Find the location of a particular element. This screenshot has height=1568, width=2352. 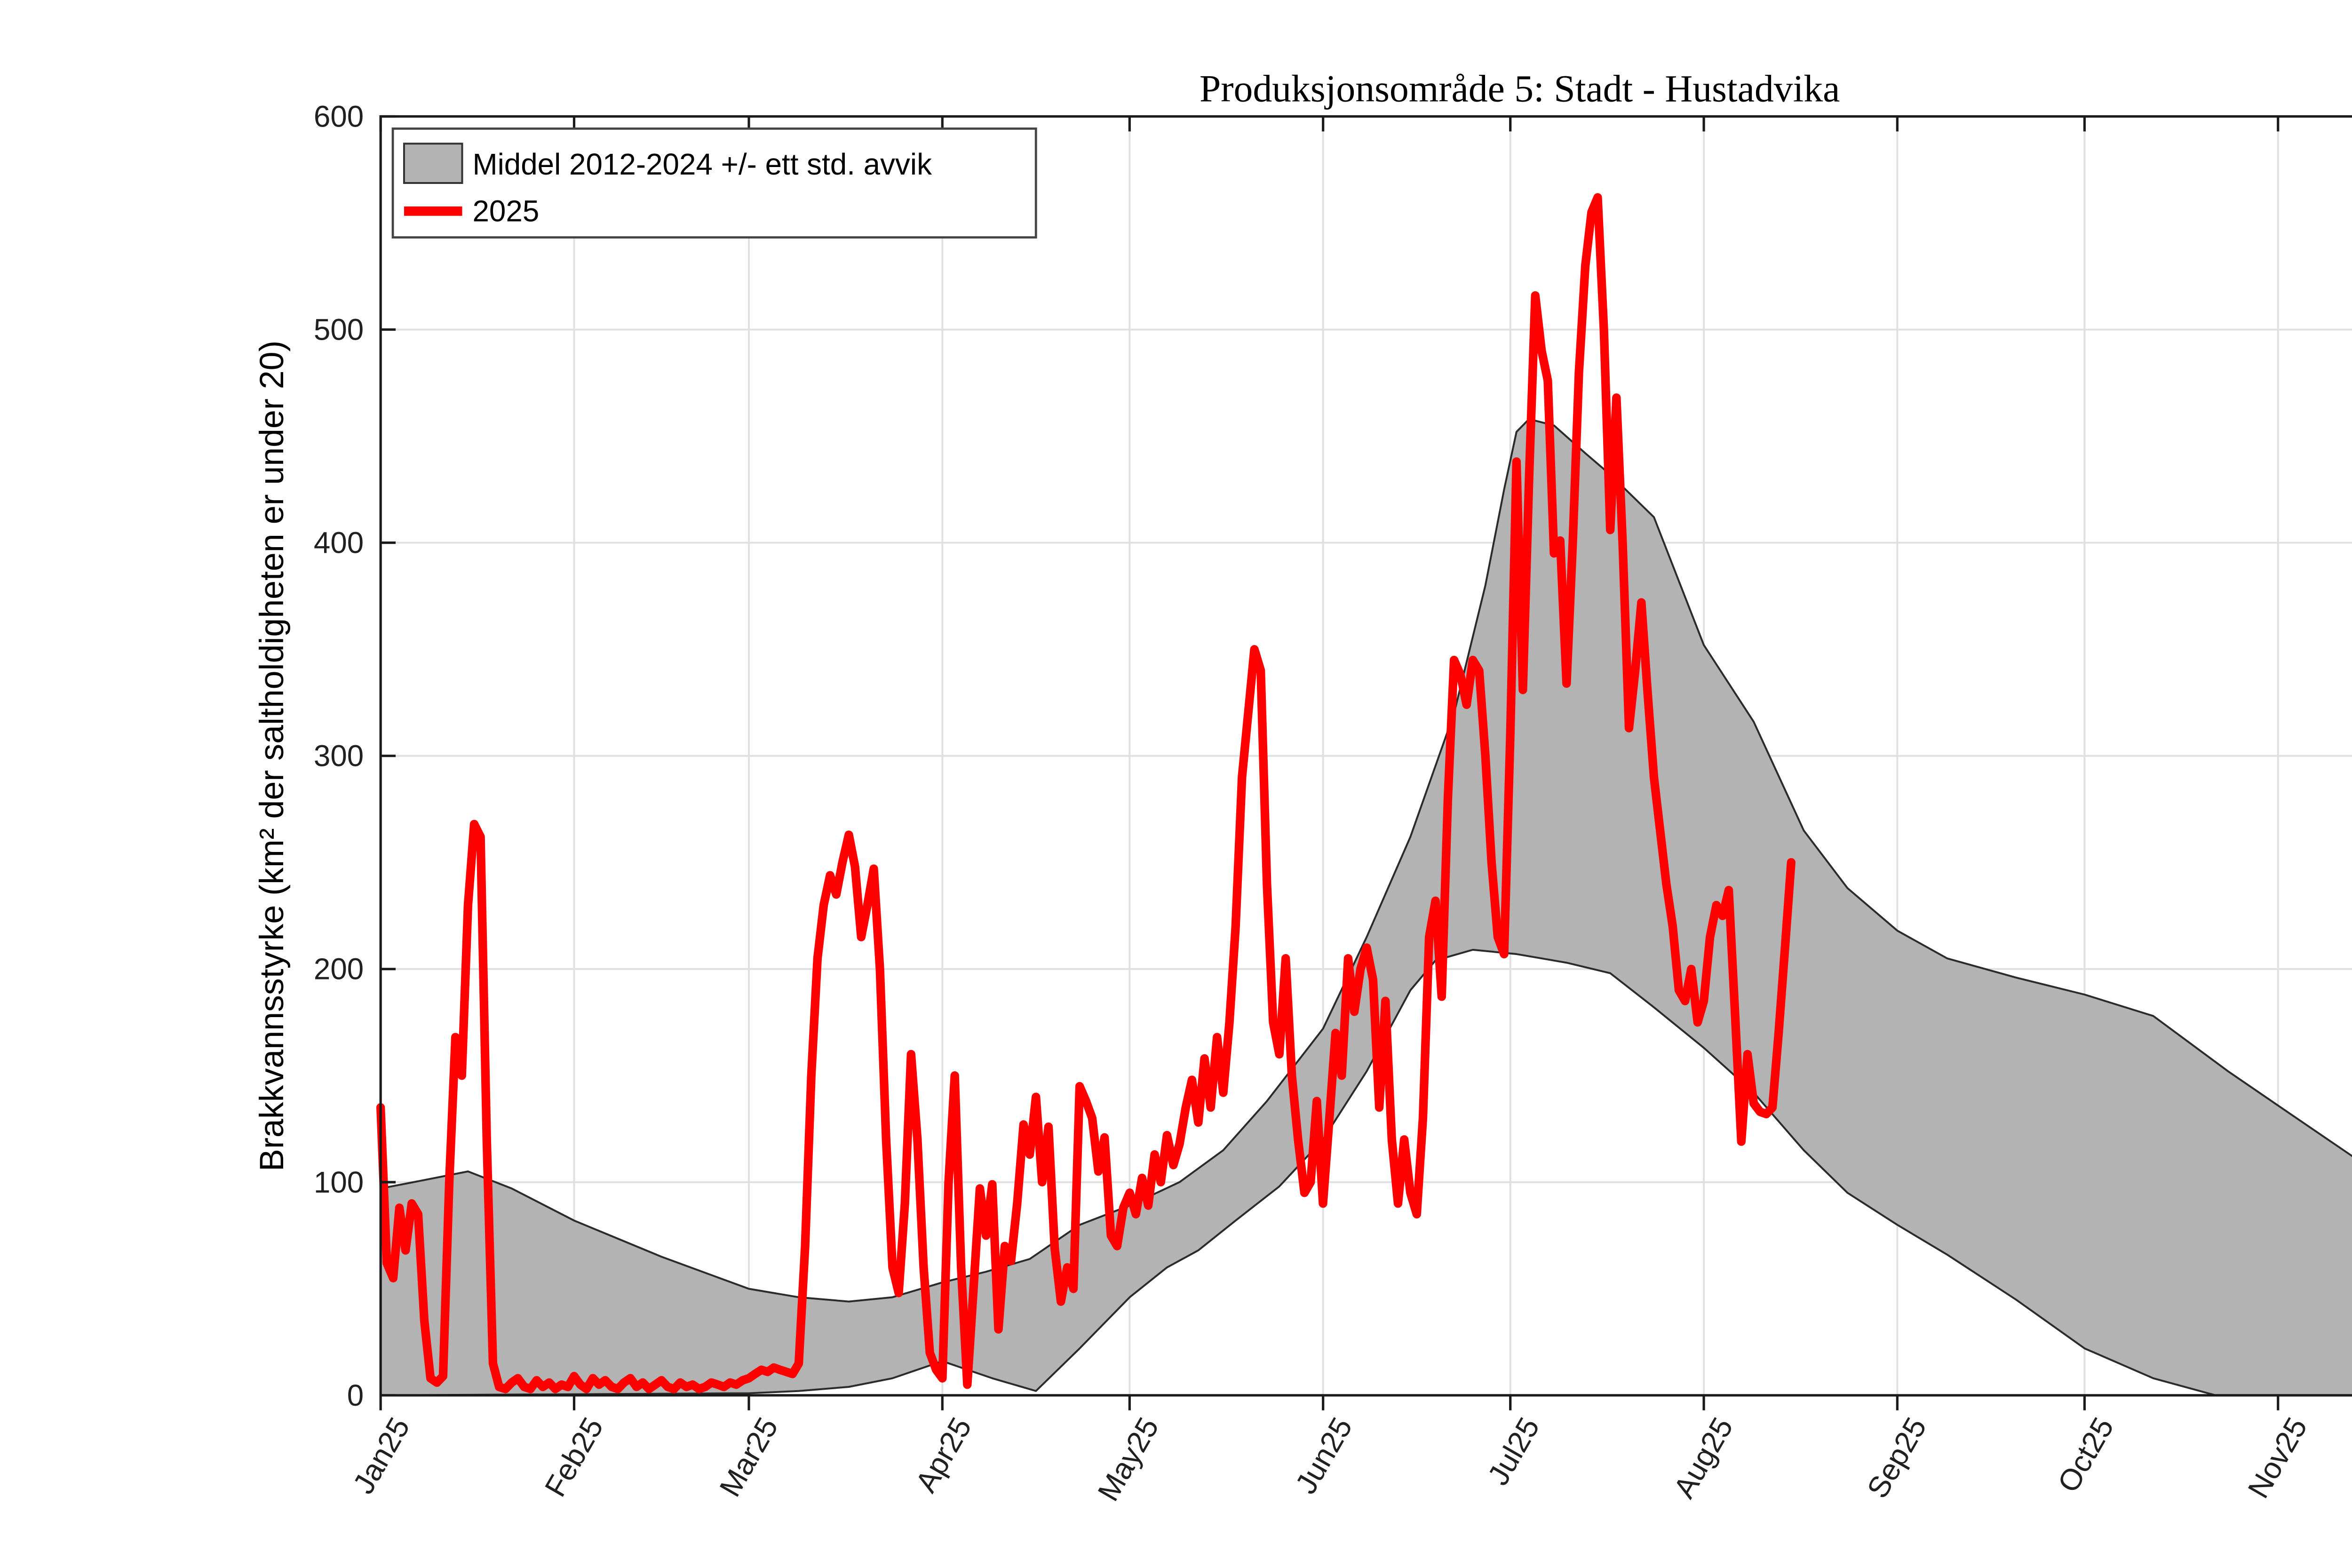

x-tick-label-Jan25: Jan25 is located at coordinates (381, 1455).